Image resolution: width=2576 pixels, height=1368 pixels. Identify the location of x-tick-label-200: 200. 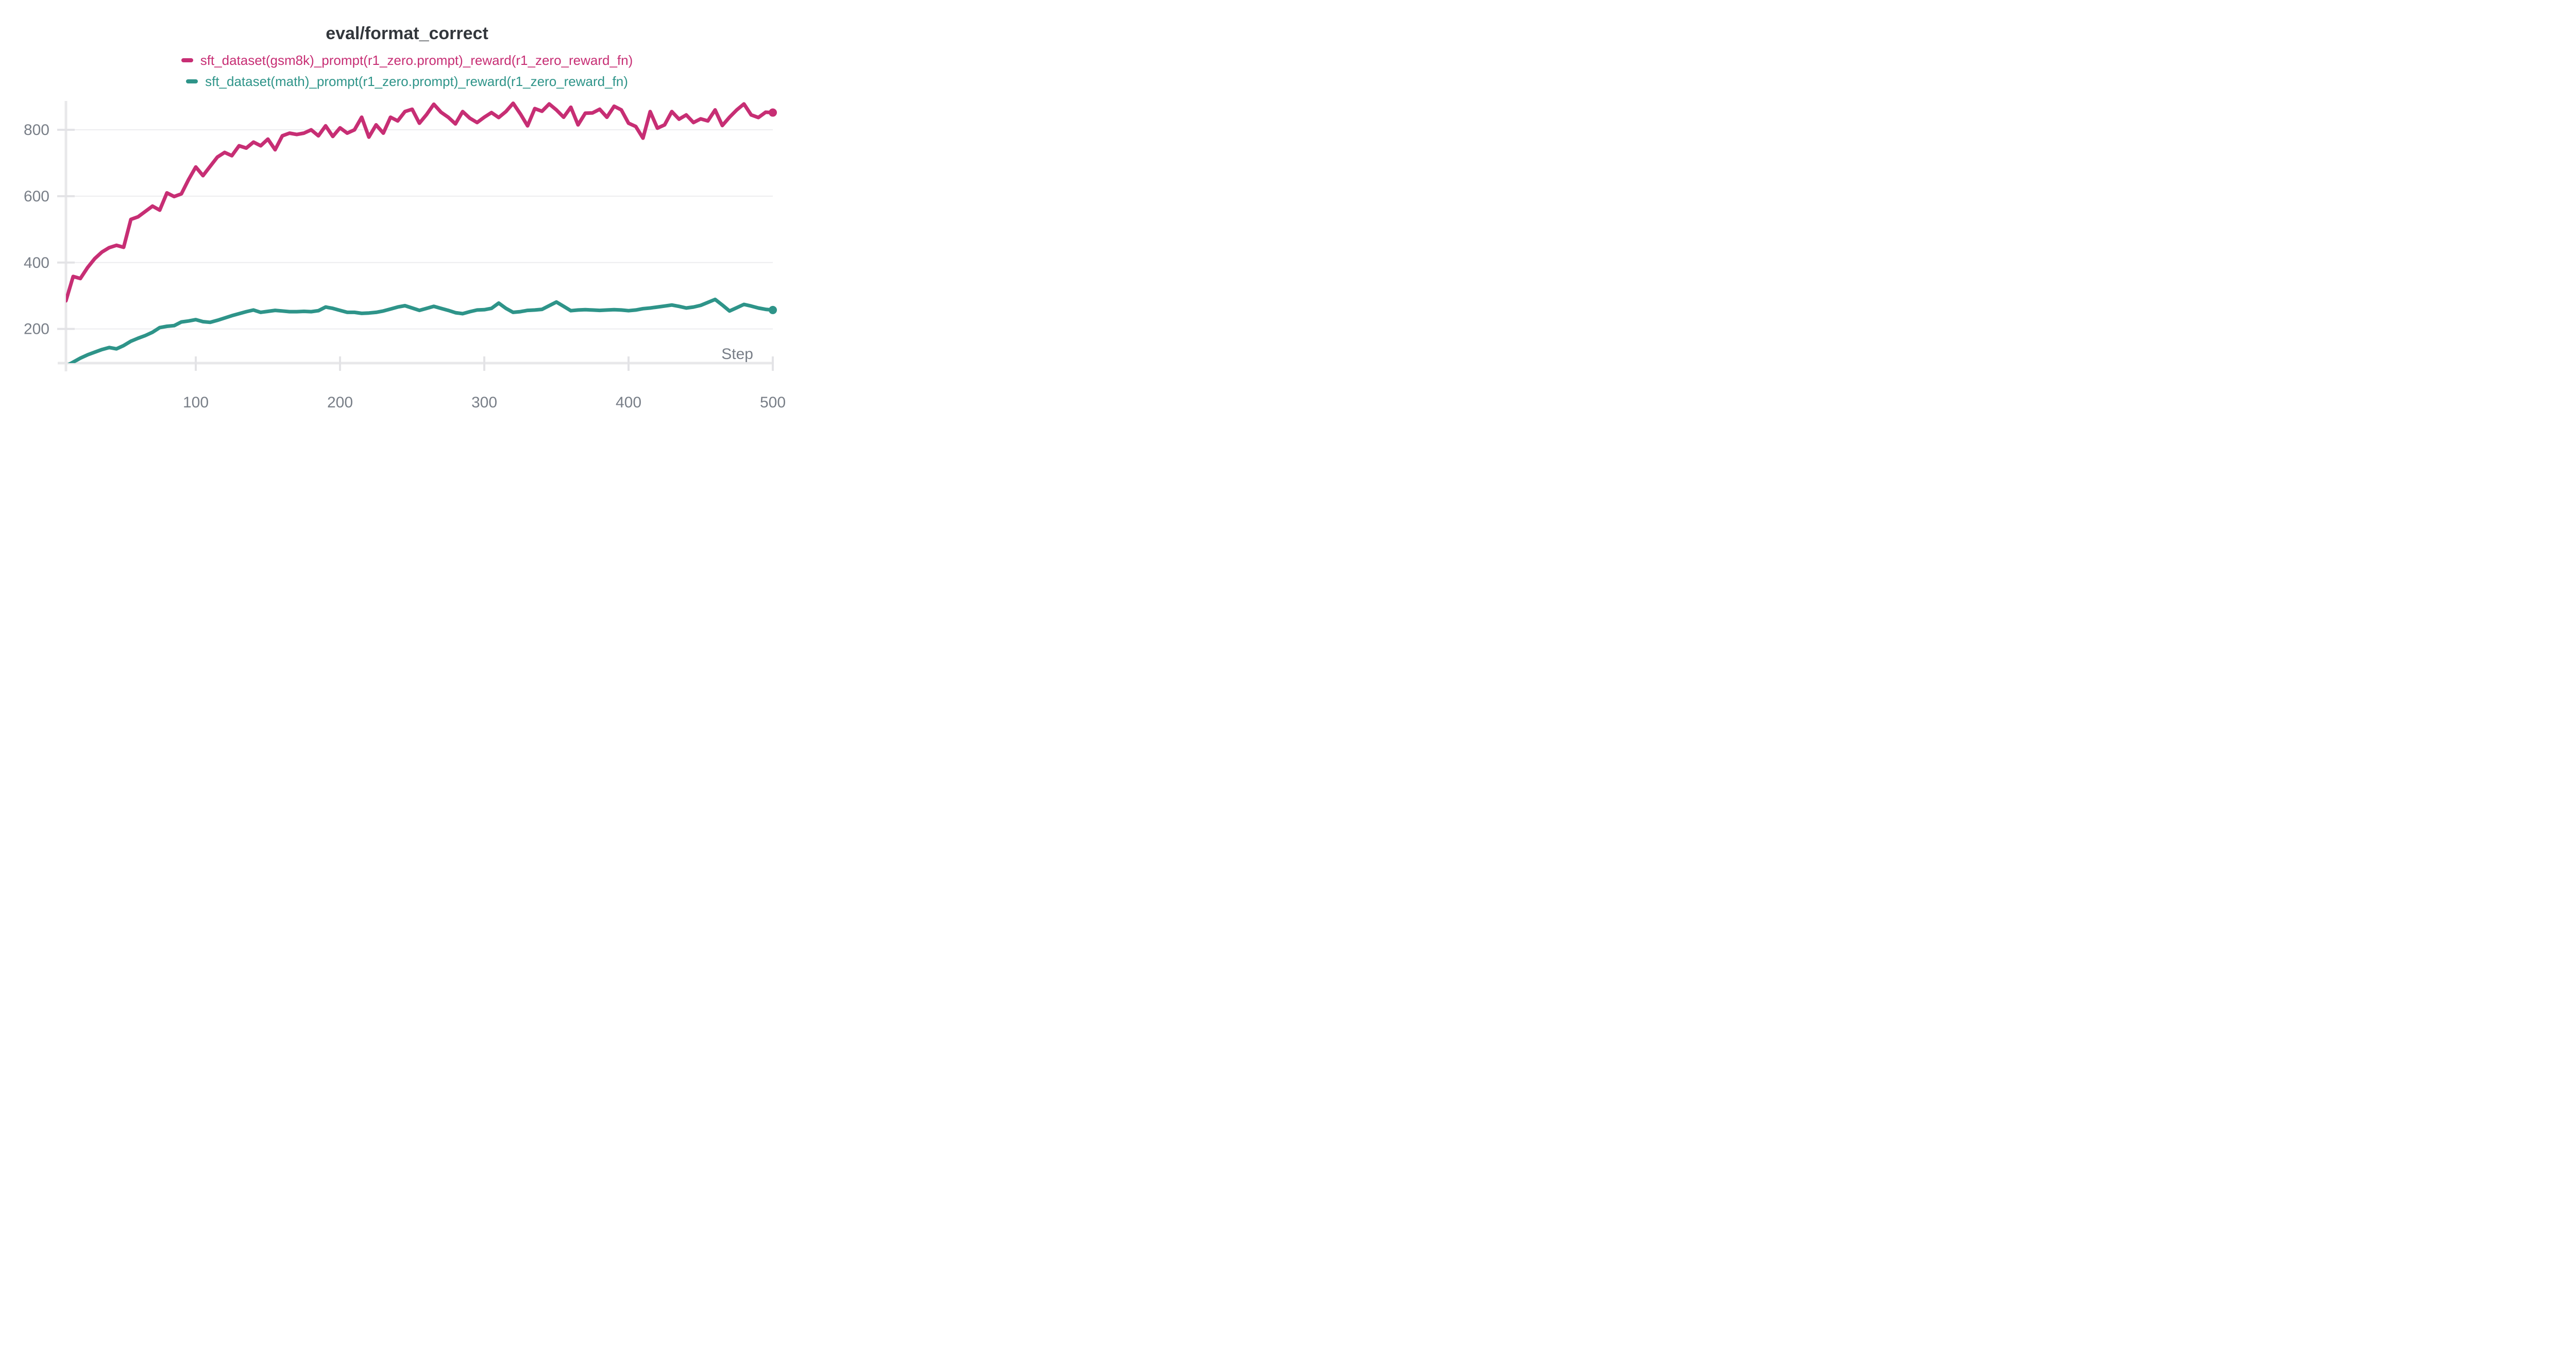
(340, 402).